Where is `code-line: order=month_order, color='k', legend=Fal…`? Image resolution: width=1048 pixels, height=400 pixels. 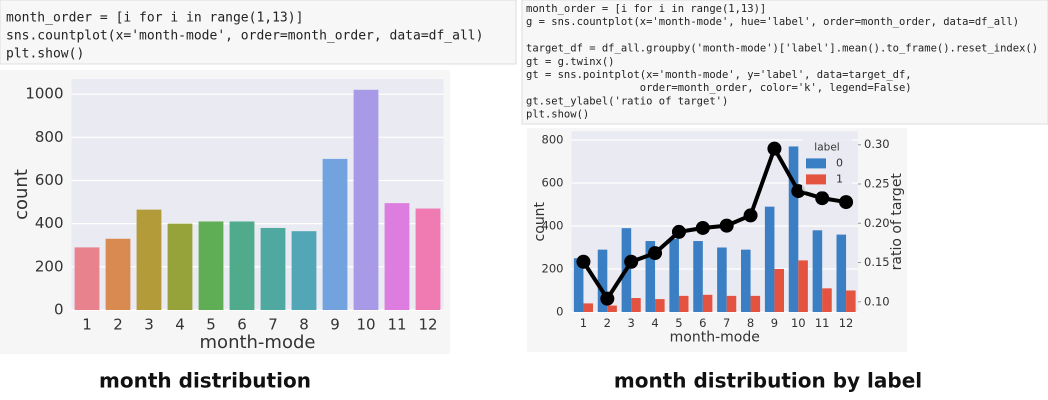
code-line: order=month_order, color='k', legend=Fal… is located at coordinates (719, 88).